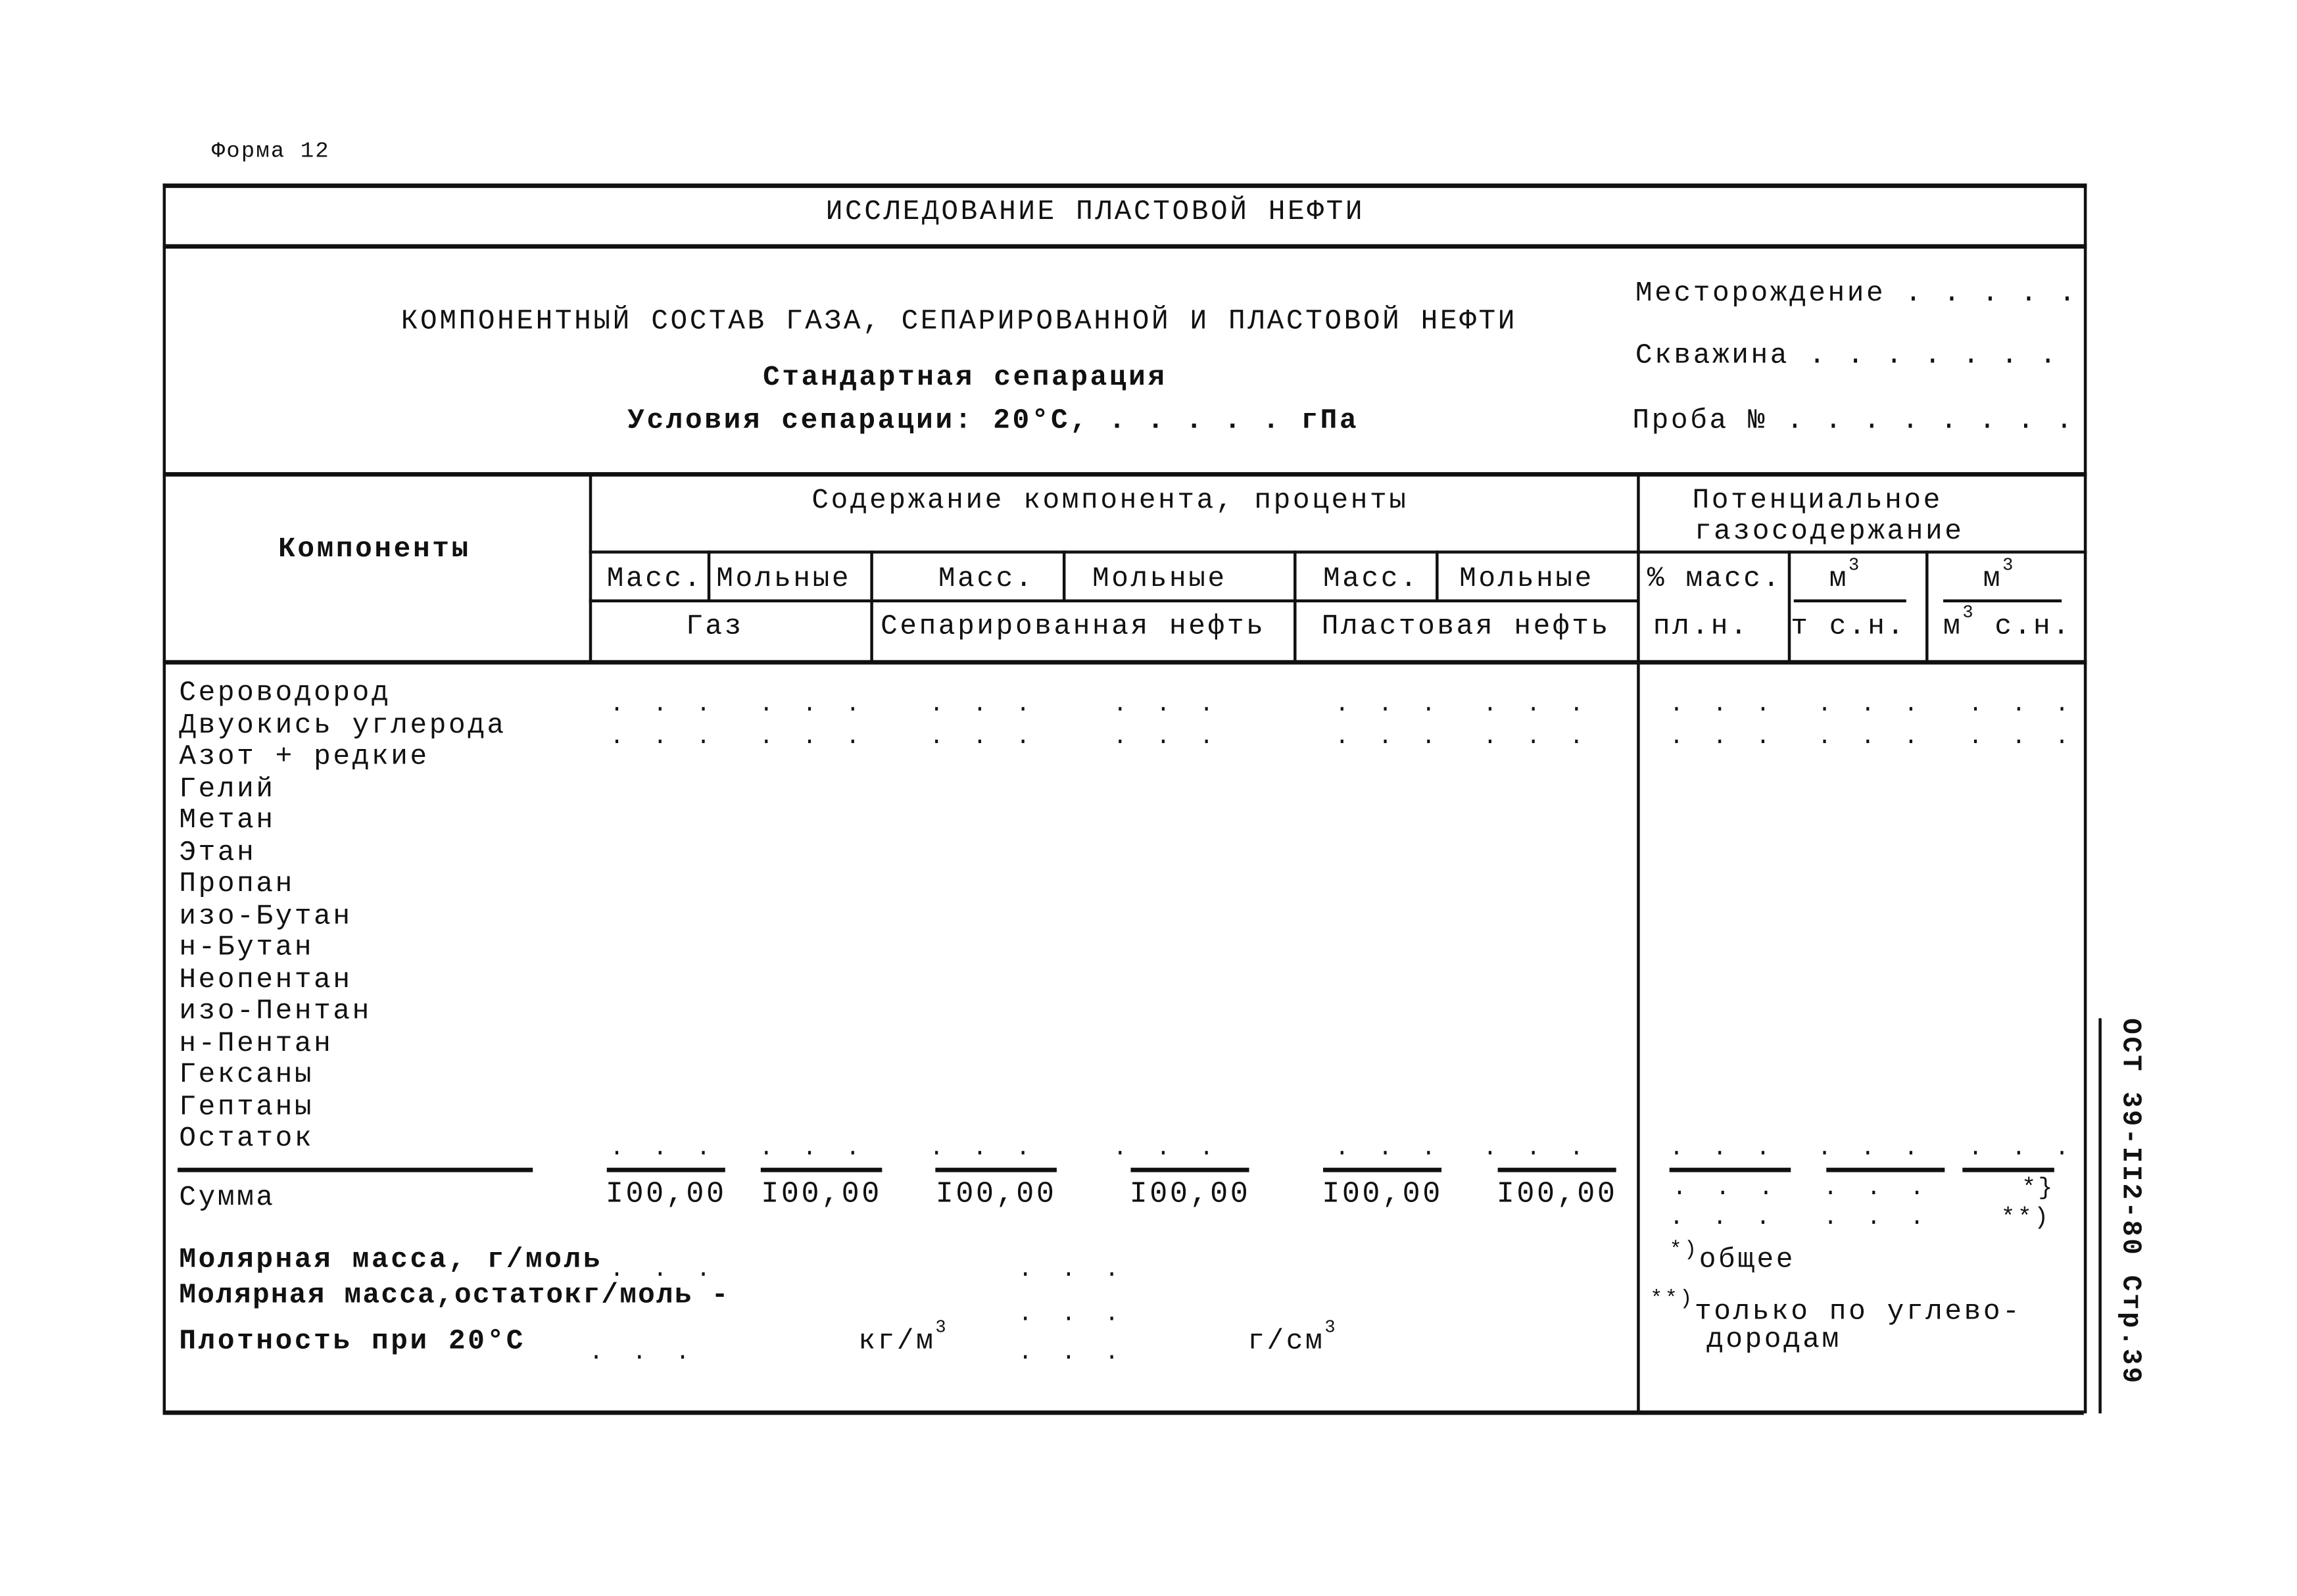 The image size is (2297, 1596). I want to click on sep-oil-mass-header: Масс., so click(986, 578).